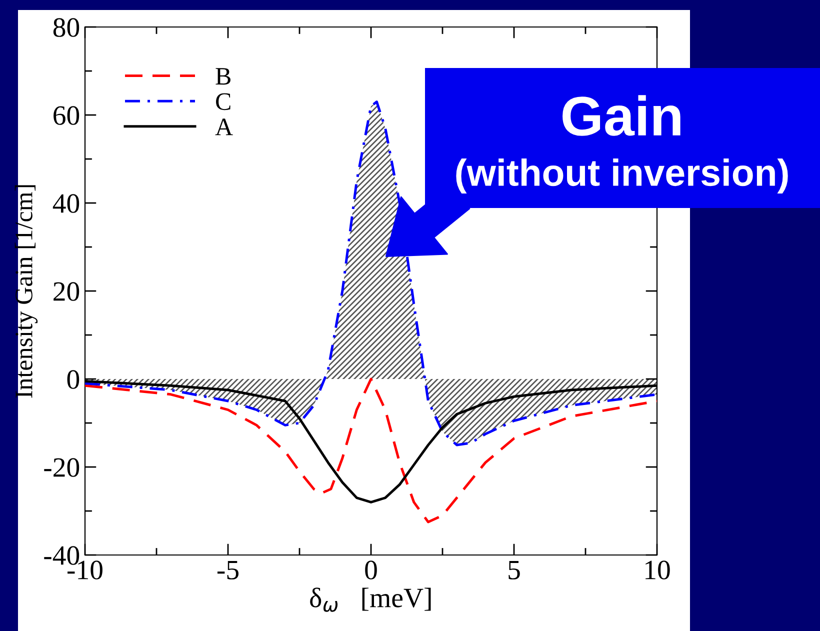 Image resolution: width=820 pixels, height=631 pixels. What do you see at coordinates (370, 600) in the screenshot?
I see `text: δ$_{ω}$ [meV]` at bounding box center [370, 600].